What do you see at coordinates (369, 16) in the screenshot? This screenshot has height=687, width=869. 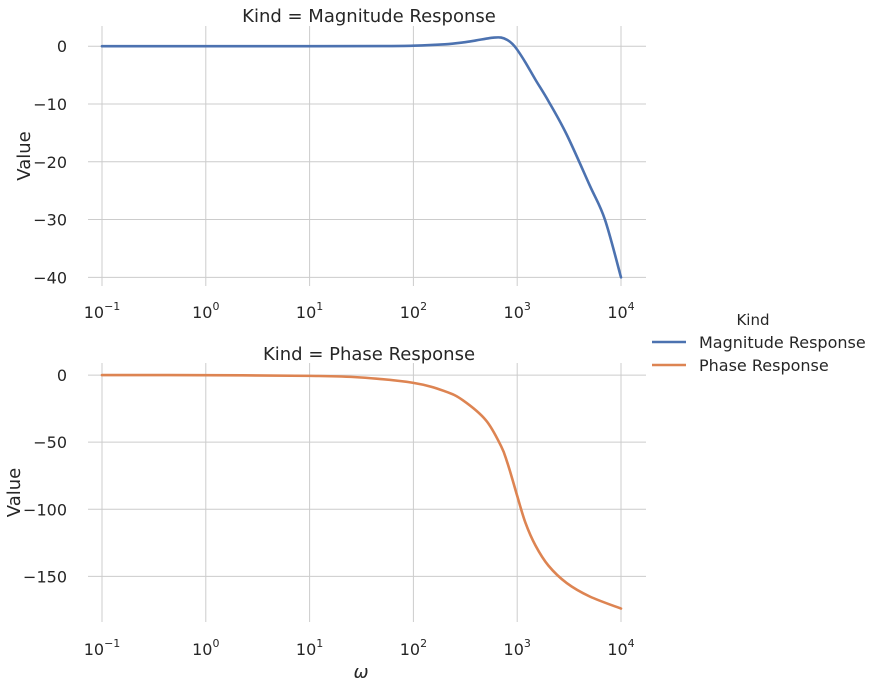 I see `panel-title: Kind = Magnitude Response` at bounding box center [369, 16].